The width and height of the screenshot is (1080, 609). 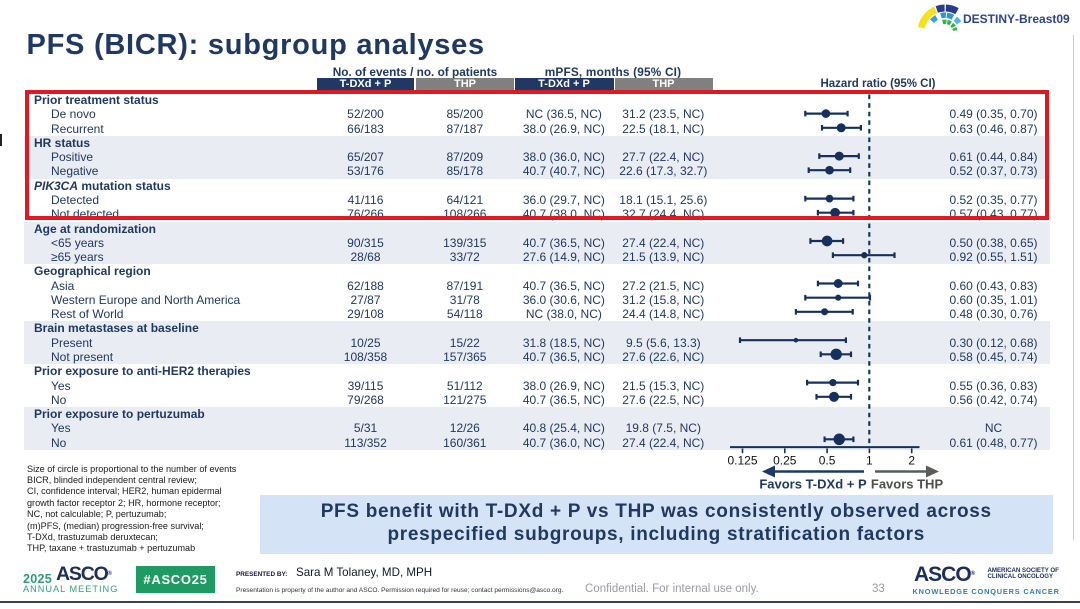 What do you see at coordinates (869, 461) in the screenshot?
I see `svg-text: 1` at bounding box center [869, 461].